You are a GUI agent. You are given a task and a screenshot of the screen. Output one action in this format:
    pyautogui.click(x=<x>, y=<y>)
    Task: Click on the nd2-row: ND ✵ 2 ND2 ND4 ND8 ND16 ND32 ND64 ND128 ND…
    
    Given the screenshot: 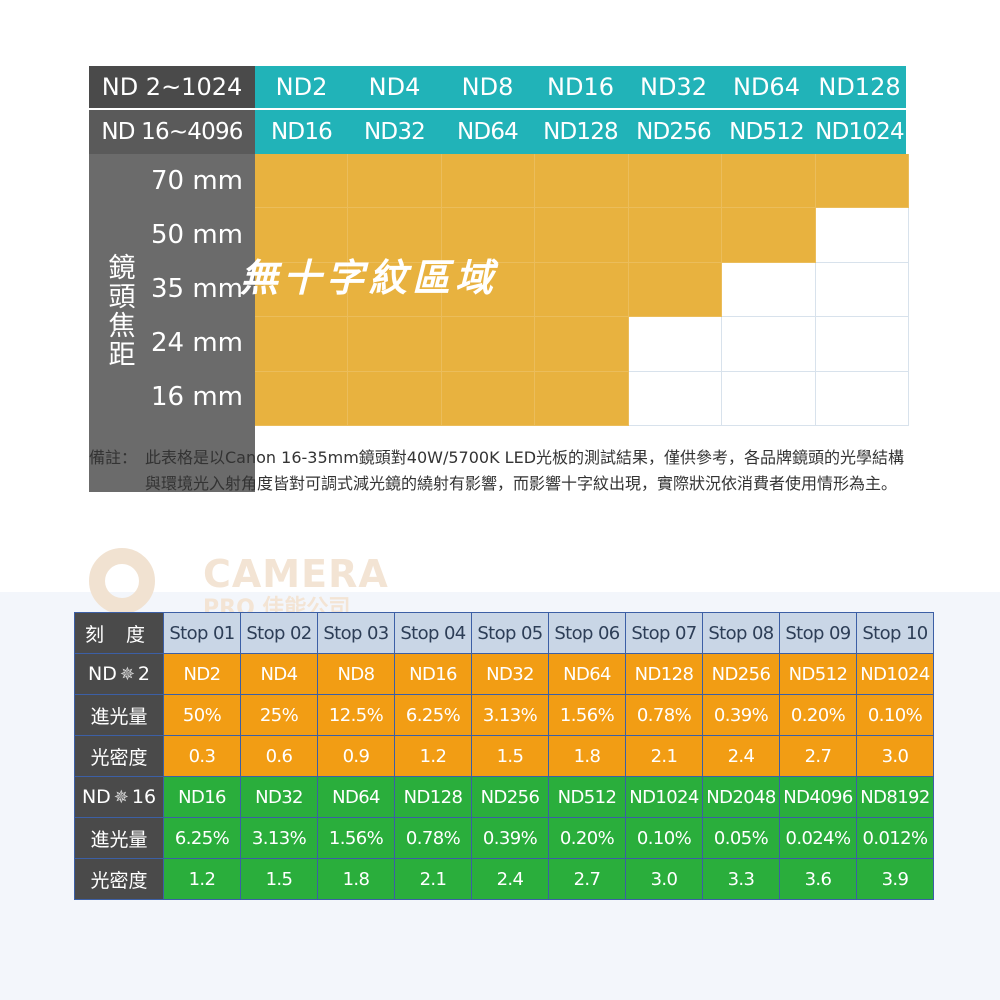 What is the action you would take?
    pyautogui.click(x=504, y=674)
    